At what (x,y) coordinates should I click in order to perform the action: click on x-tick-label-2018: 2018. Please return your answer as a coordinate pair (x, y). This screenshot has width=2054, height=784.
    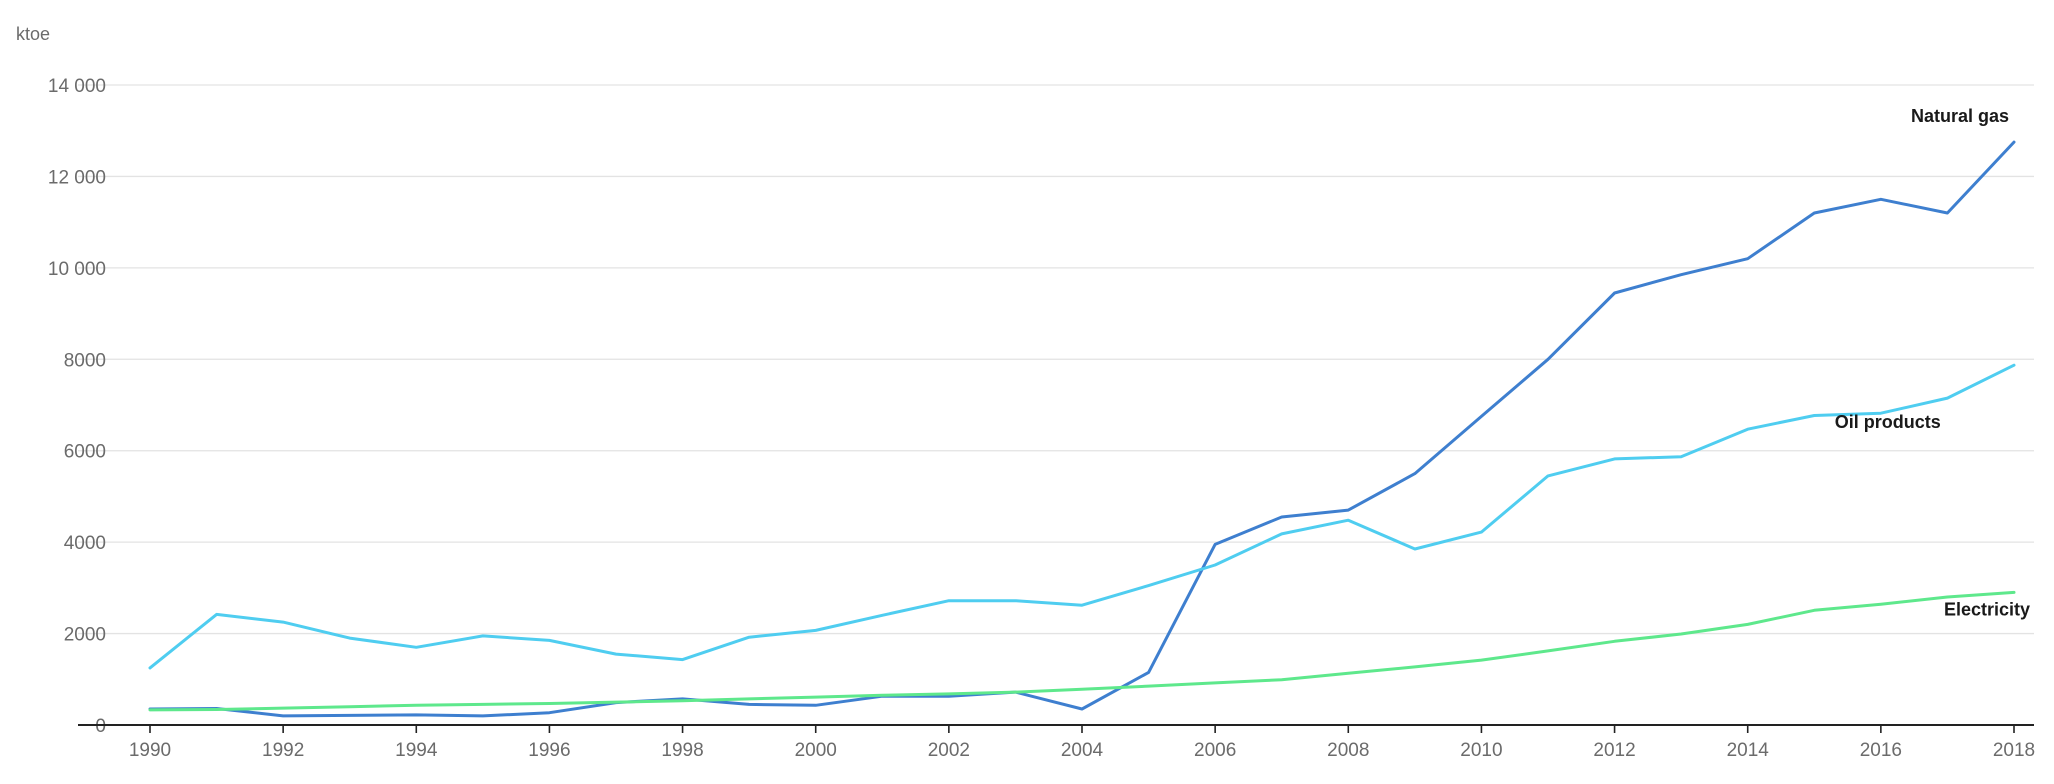
    Looking at the image, I should click on (2014, 750).